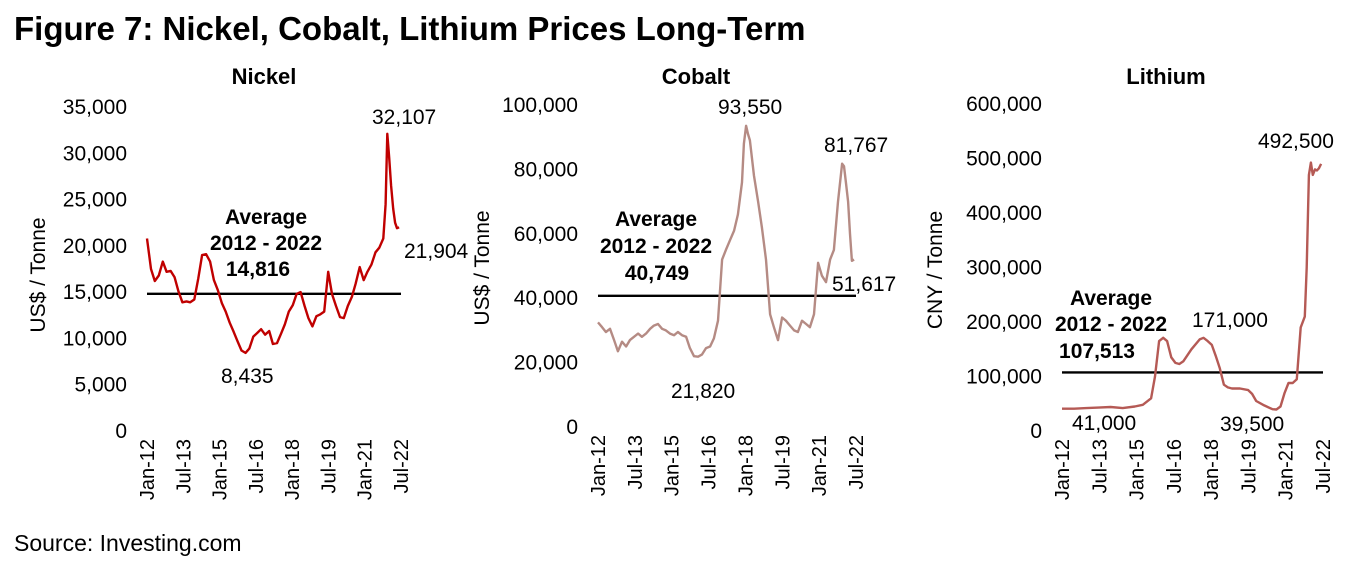  Describe the element at coordinates (599, 465) in the screenshot. I see `cobalt-x-tick-label: Jan-12` at that location.